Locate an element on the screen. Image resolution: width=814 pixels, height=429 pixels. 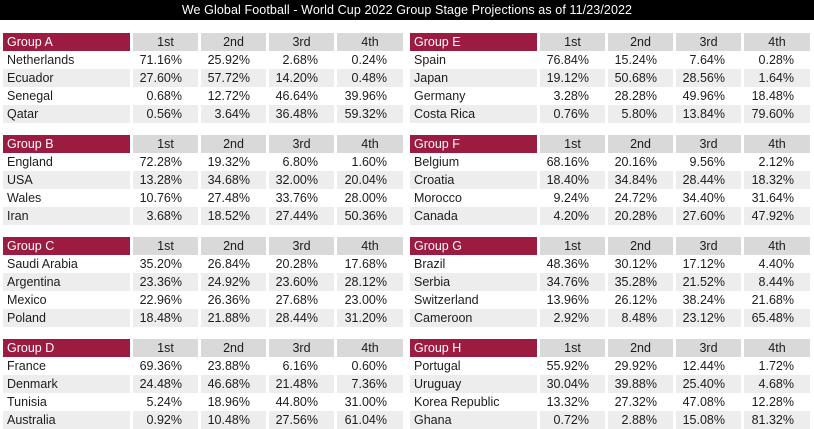
probability-cell: 1.64% is located at coordinates (777, 78).